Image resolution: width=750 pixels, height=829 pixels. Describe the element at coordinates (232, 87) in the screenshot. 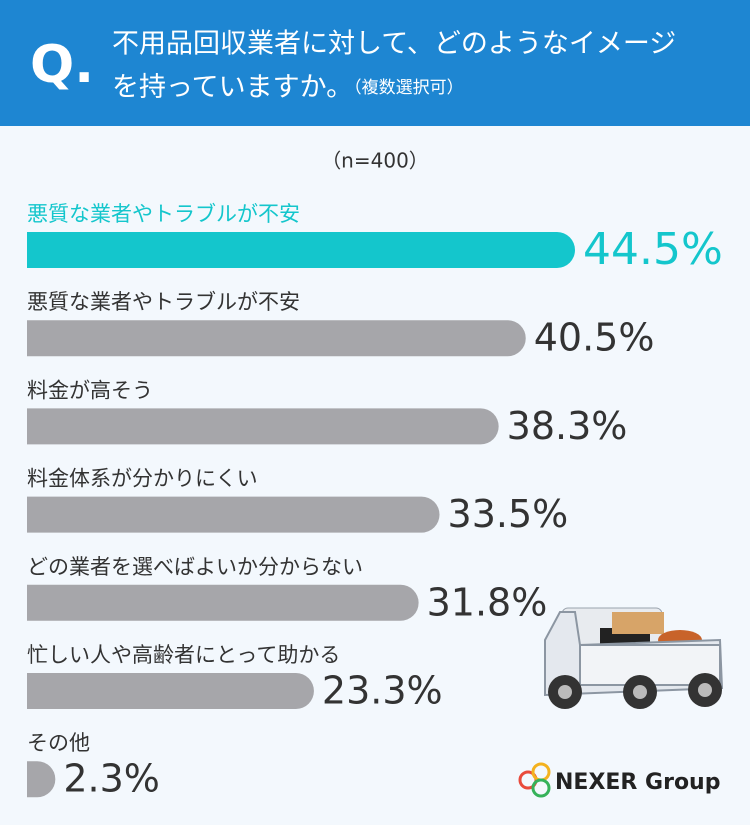

I see `title-line: を持っていますか。` at that location.